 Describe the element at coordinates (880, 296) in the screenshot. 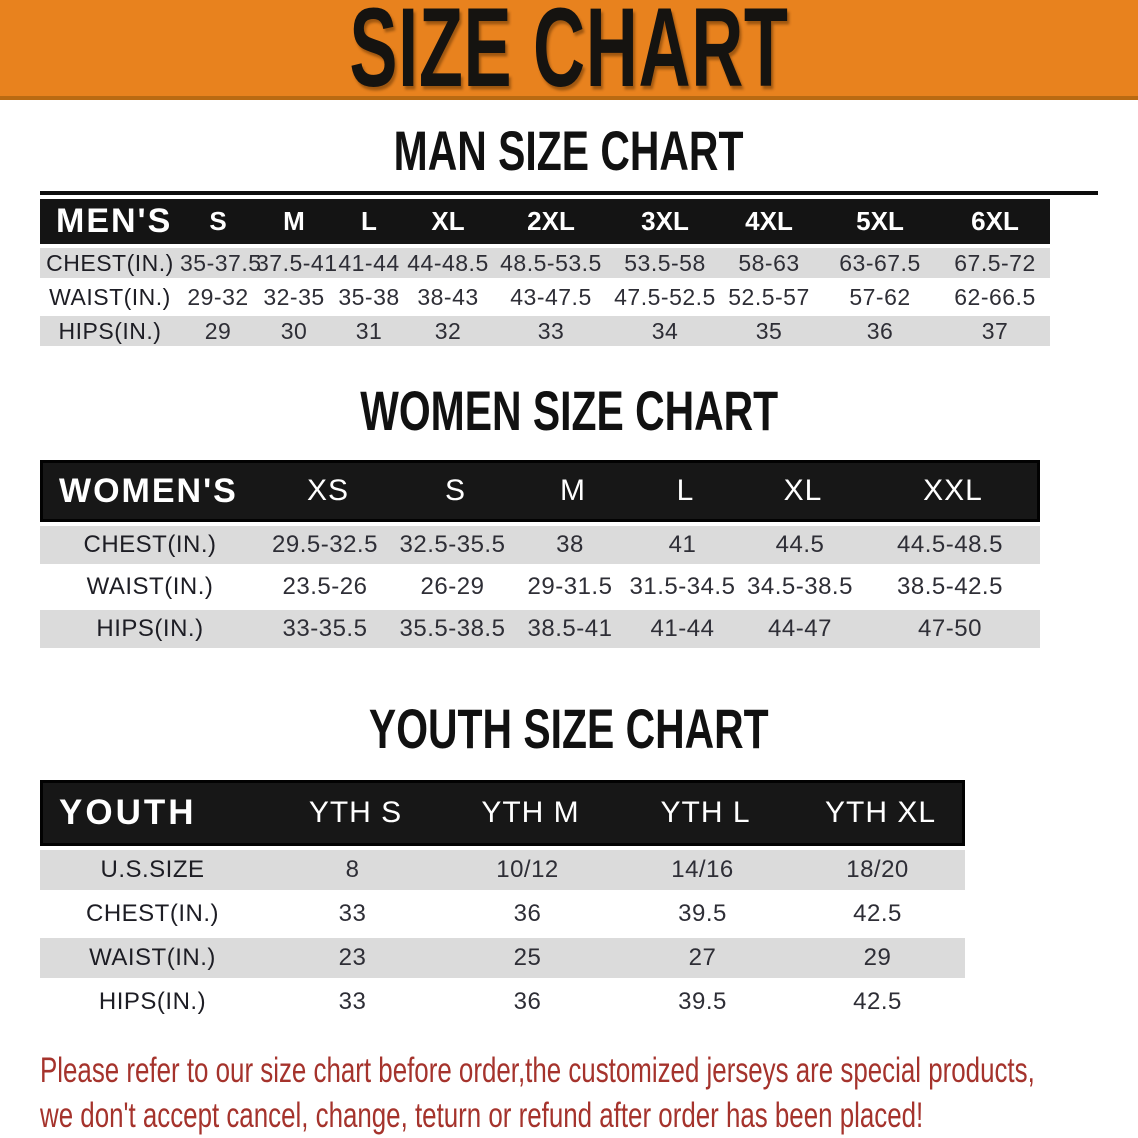

I see `value-cell: 57-62` at that location.